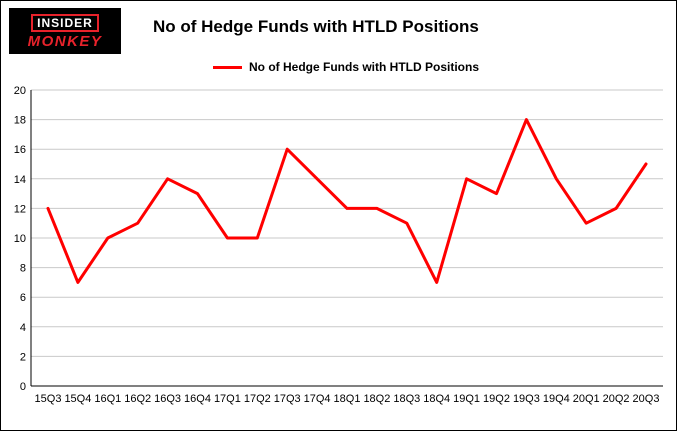  What do you see at coordinates (436, 399) in the screenshot?
I see `x-tick-label: 18Q4` at bounding box center [436, 399].